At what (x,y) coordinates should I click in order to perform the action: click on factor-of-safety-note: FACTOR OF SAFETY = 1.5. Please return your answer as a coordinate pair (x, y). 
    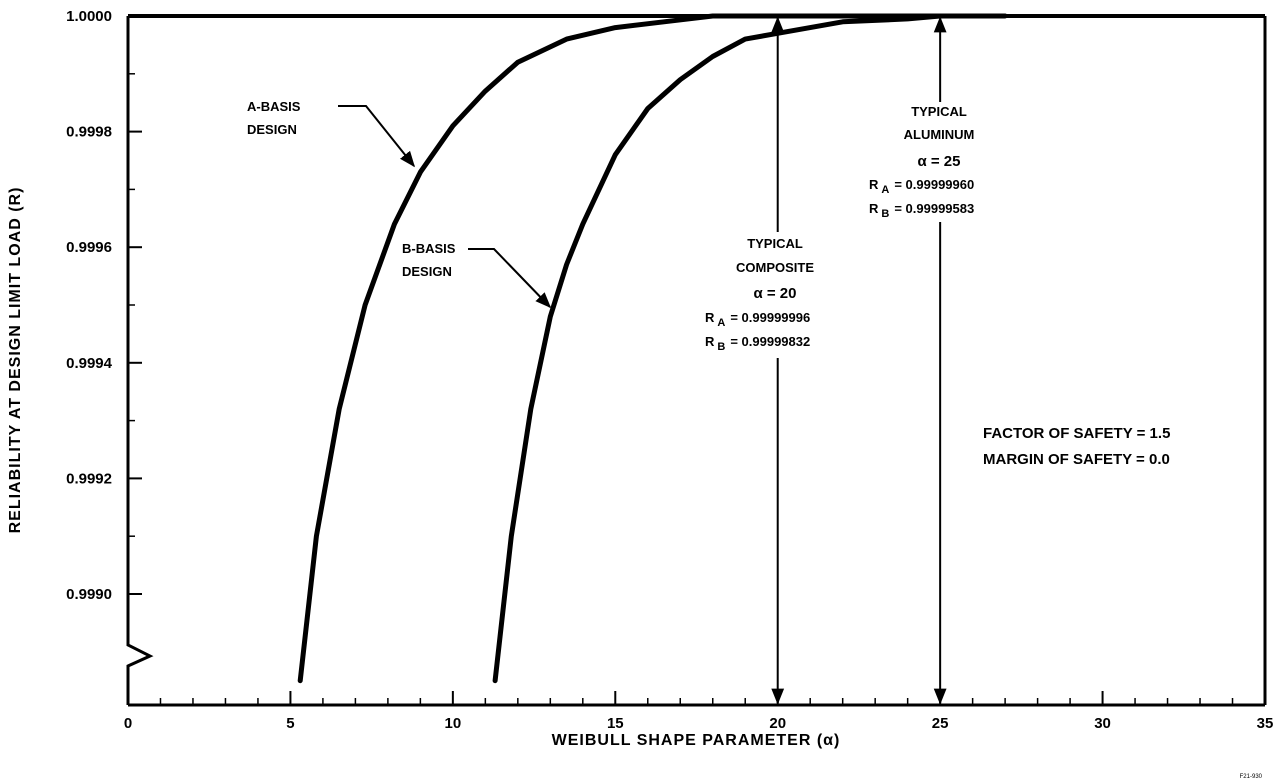
    Looking at the image, I should click on (1076, 433).